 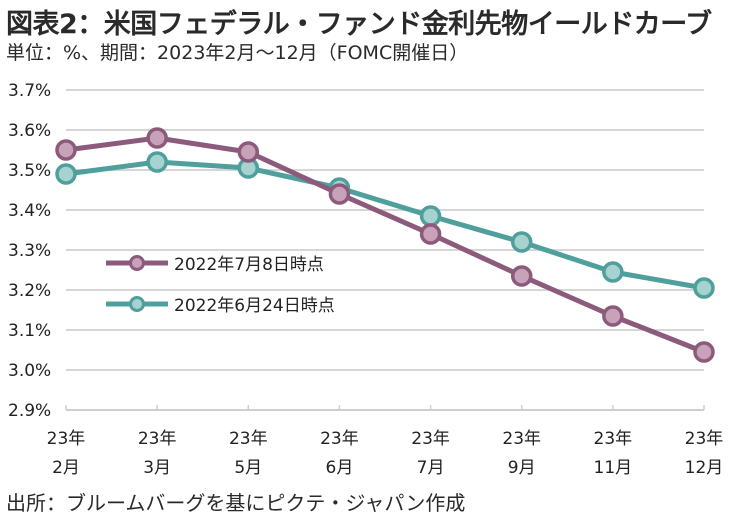 I want to click on y-tick-label: 2.9%, so click(x=29, y=411).